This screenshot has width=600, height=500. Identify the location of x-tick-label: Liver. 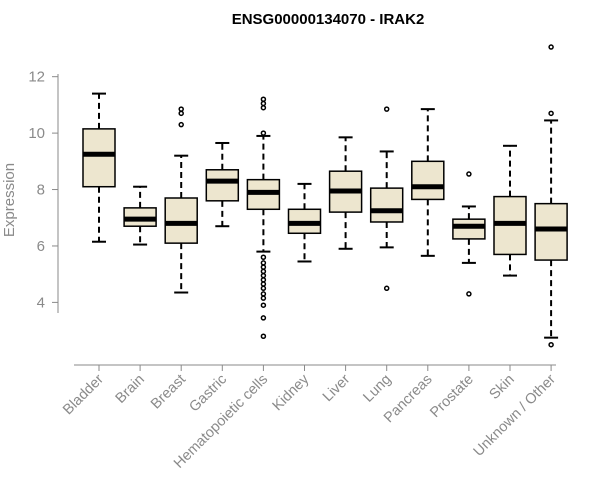
(337, 388).